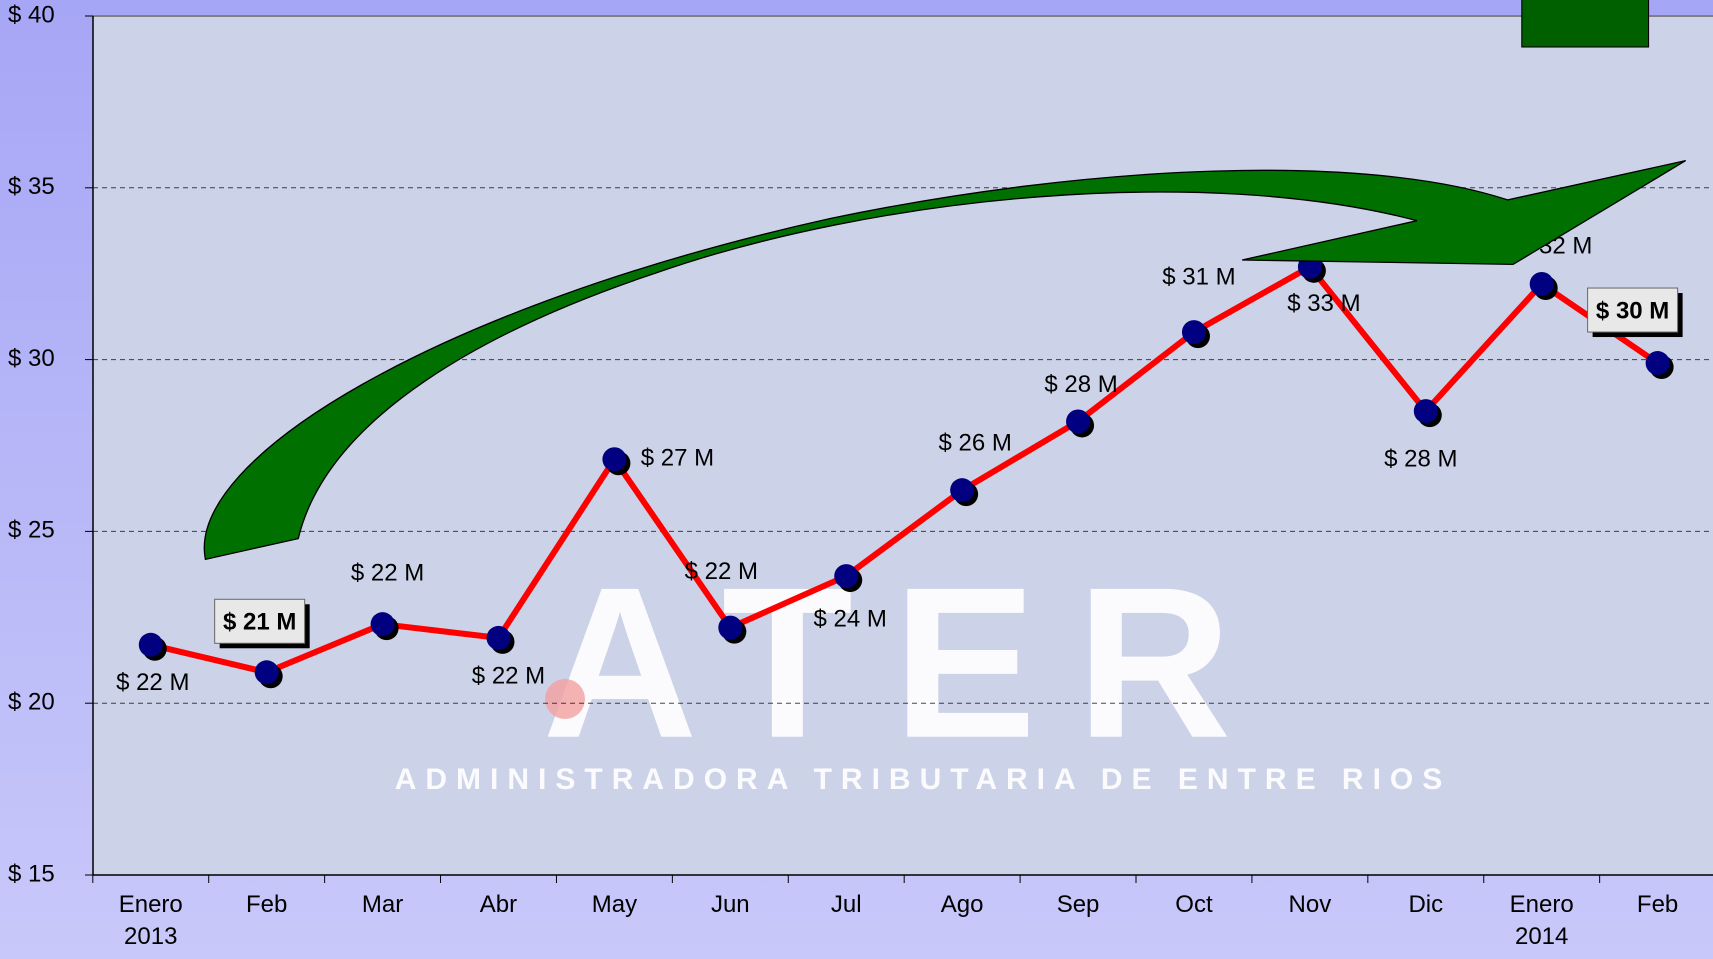 This screenshot has width=1713, height=959. What do you see at coordinates (31, 873) in the screenshot?
I see `y-tick-label: $ 15` at bounding box center [31, 873].